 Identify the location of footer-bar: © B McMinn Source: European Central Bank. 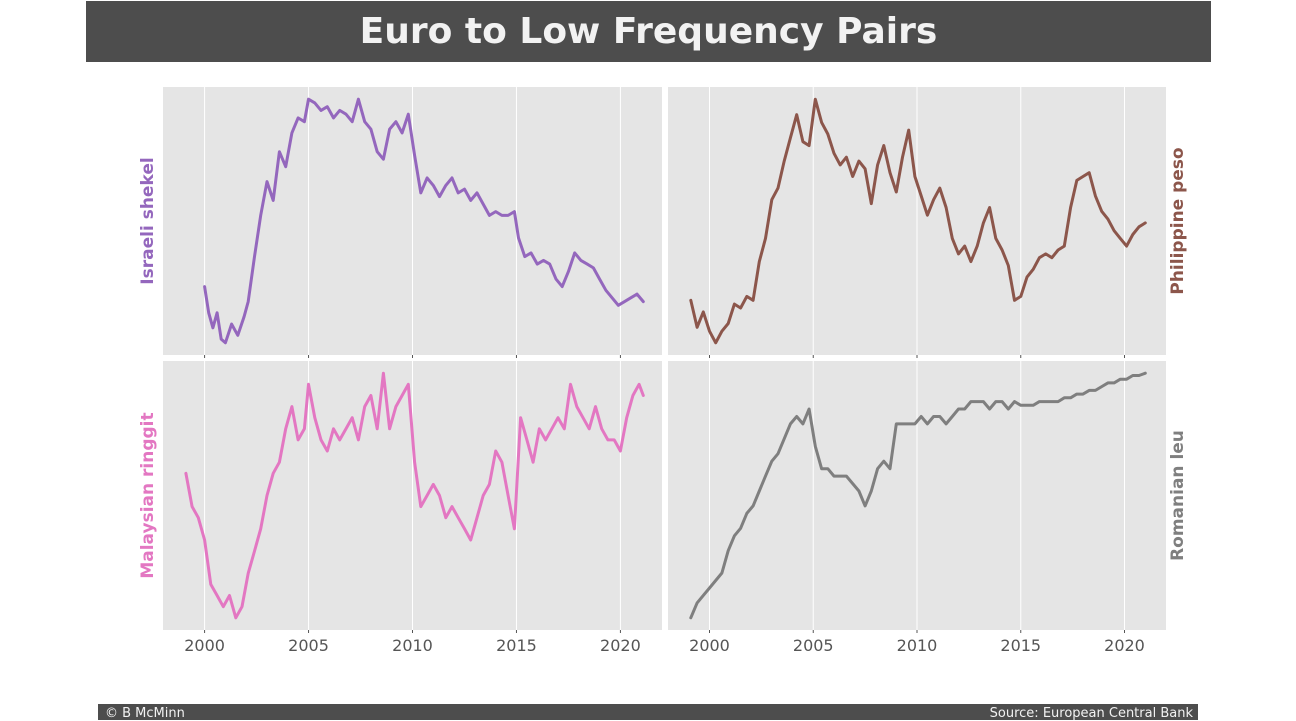
(648, 712).